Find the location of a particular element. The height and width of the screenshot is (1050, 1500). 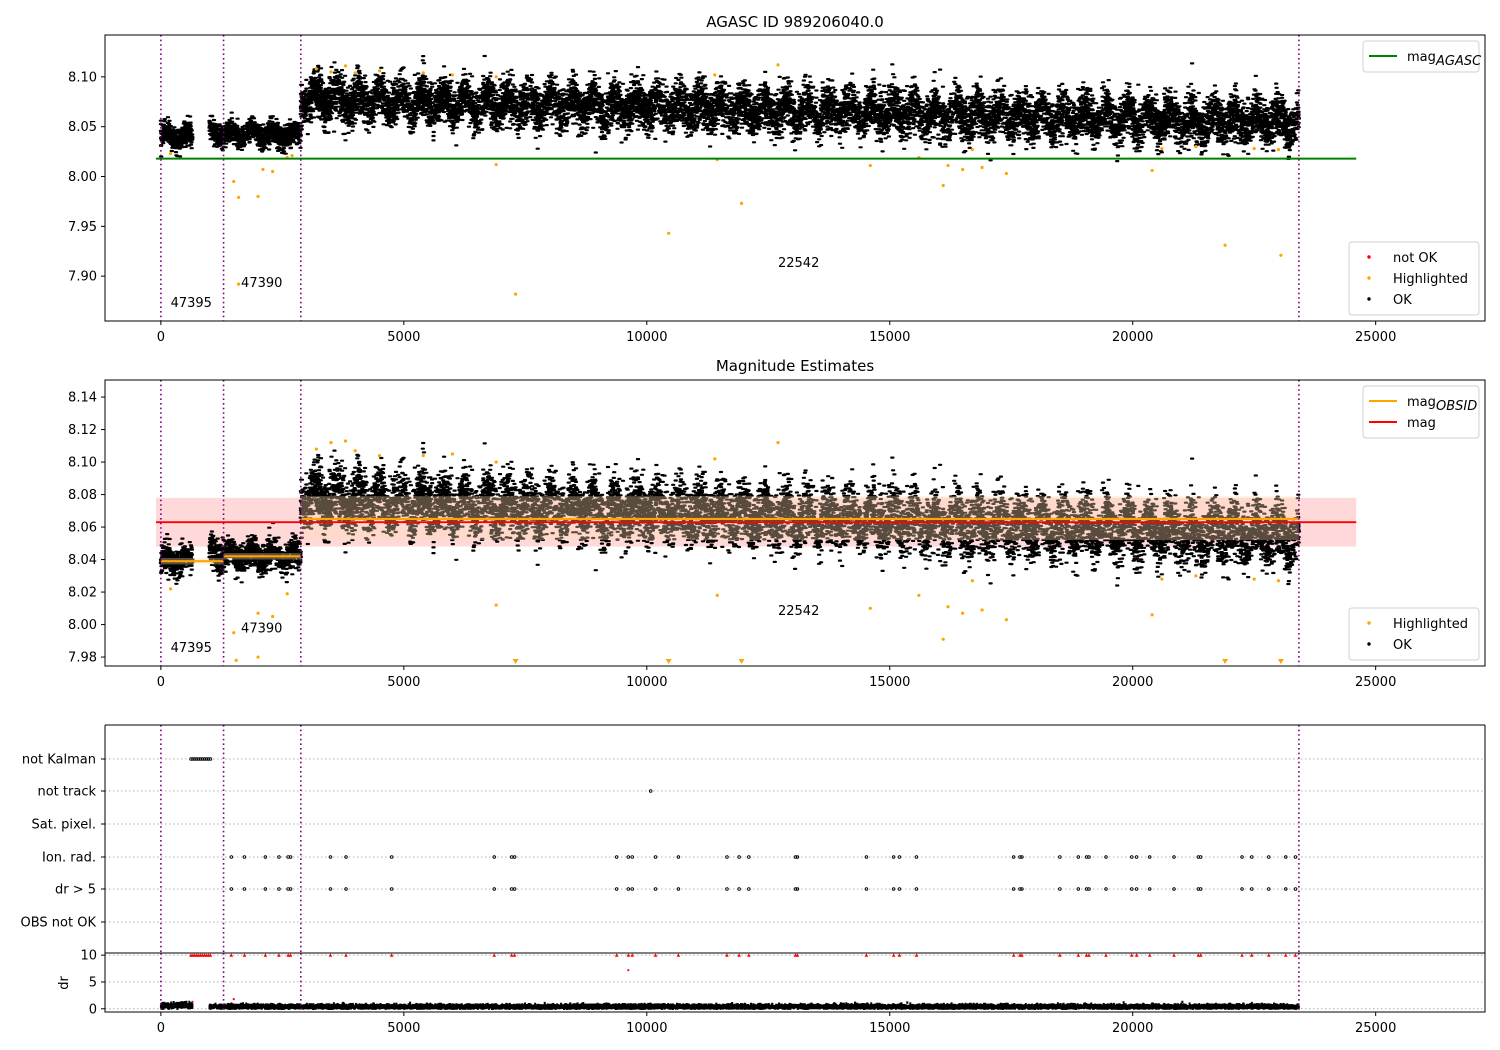

dr-ytick-label: 10 is located at coordinates (88, 956).